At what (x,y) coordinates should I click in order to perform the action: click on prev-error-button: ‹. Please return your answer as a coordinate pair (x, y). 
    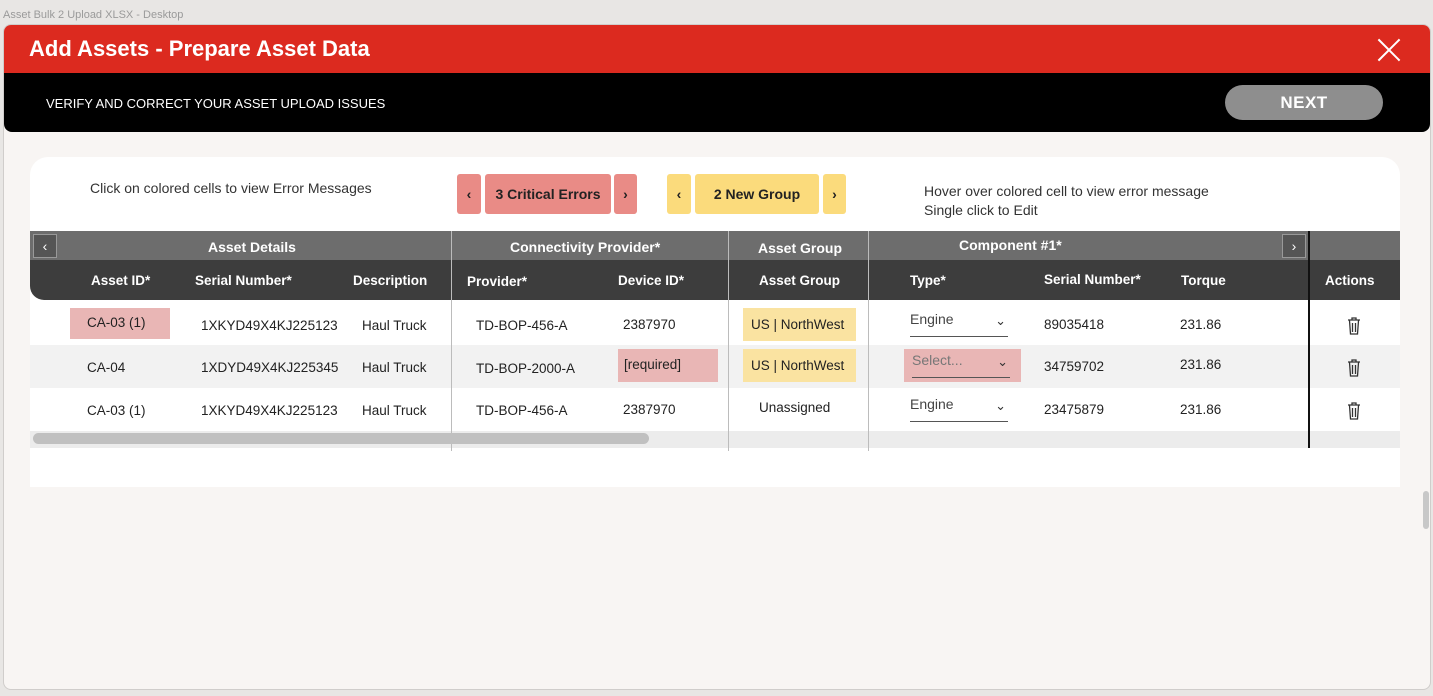
    Looking at the image, I should click on (469, 194).